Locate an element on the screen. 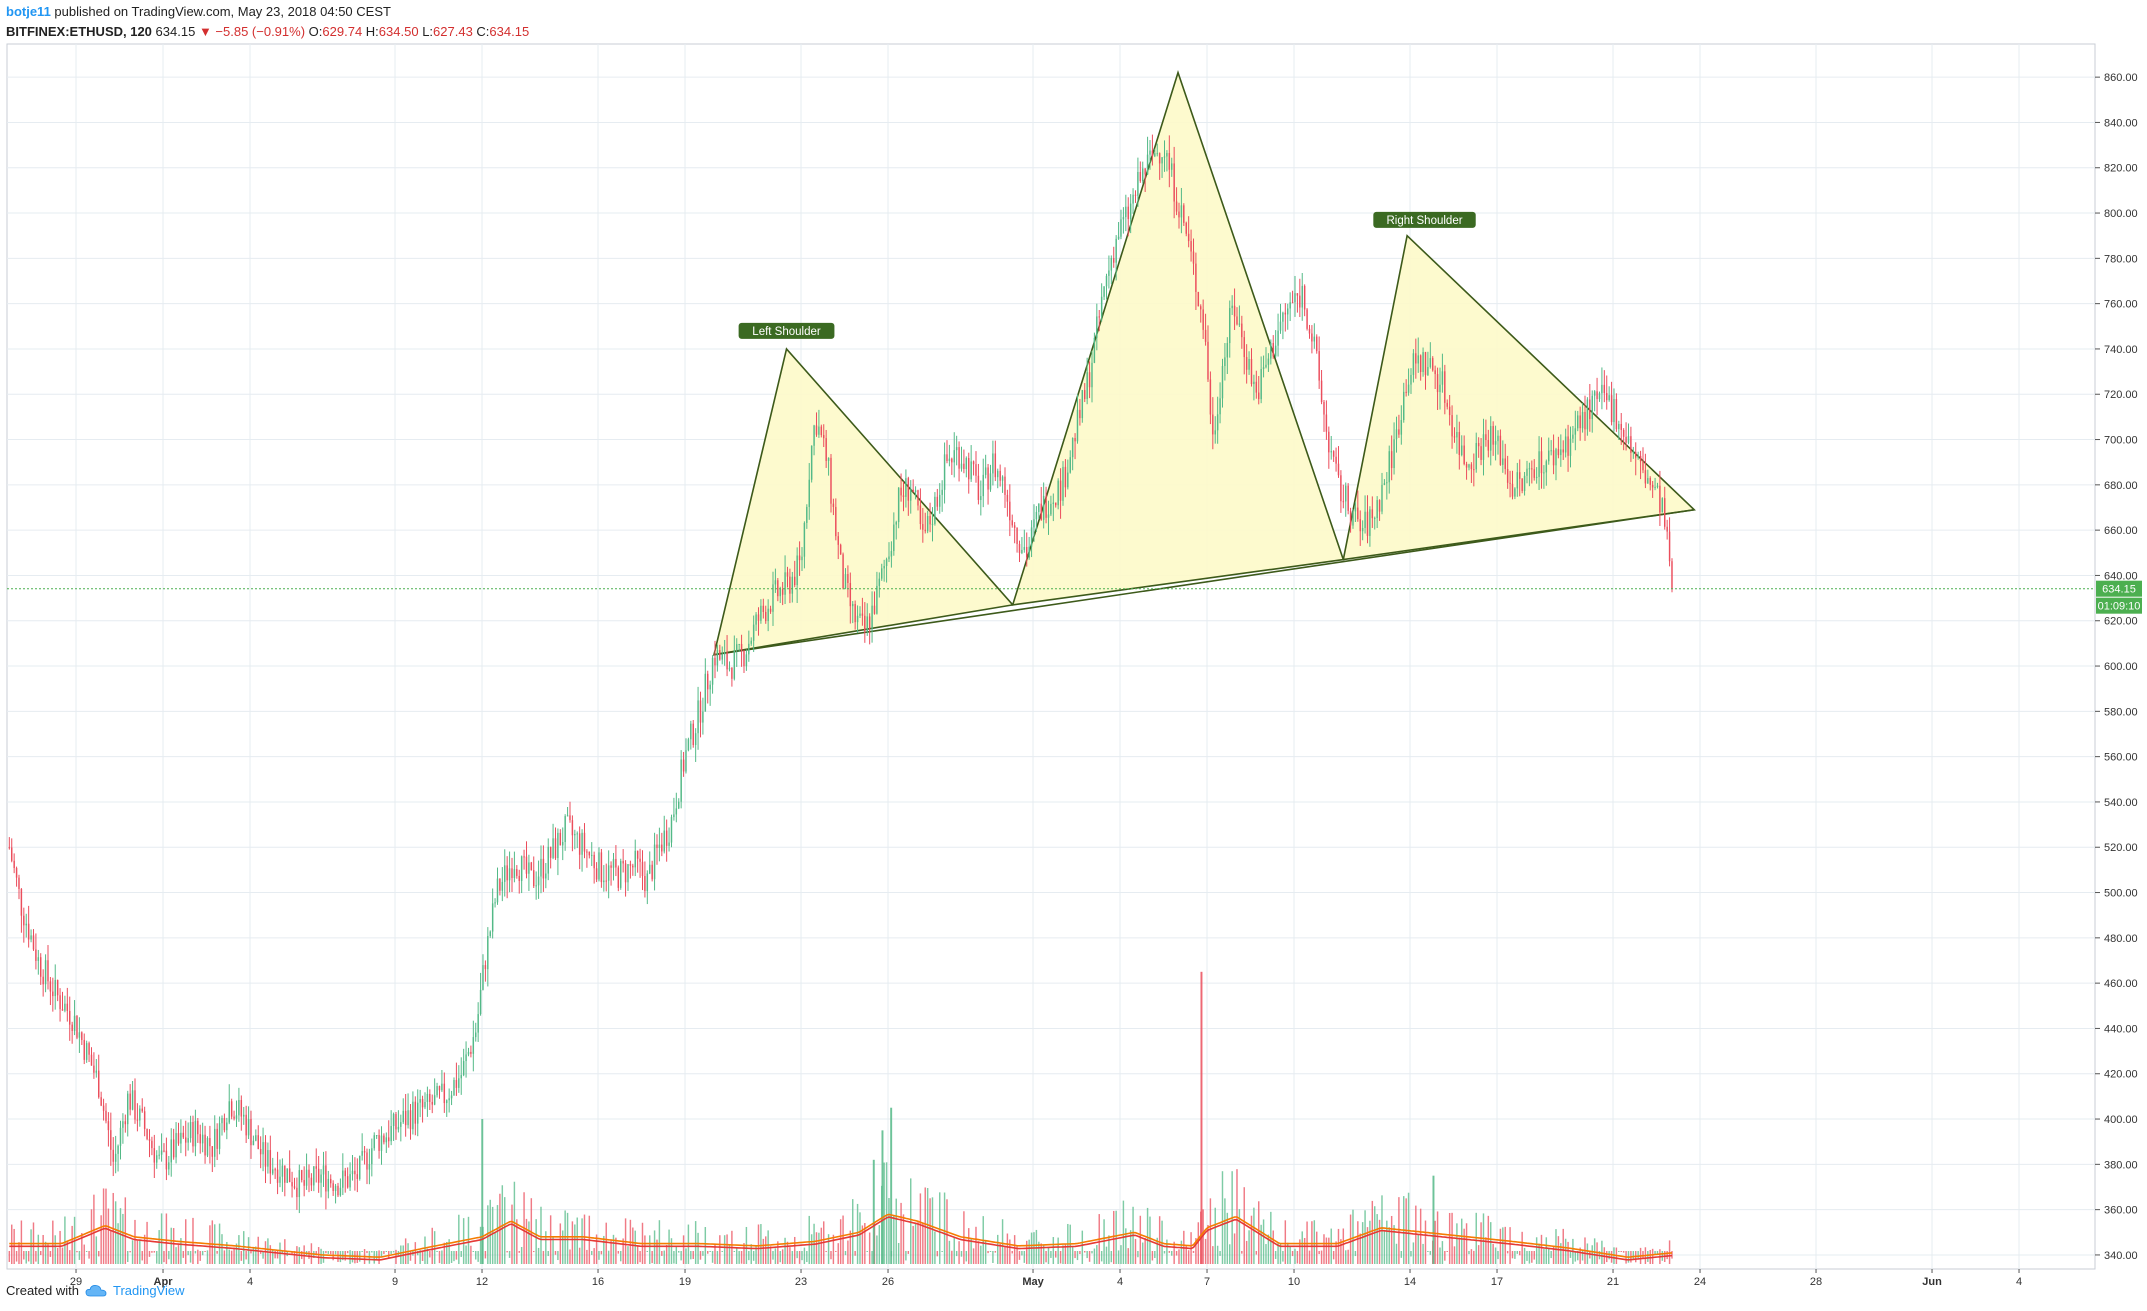  symbol-label: BITFINEX:ETHUSD, 120 is located at coordinates (79, 31).